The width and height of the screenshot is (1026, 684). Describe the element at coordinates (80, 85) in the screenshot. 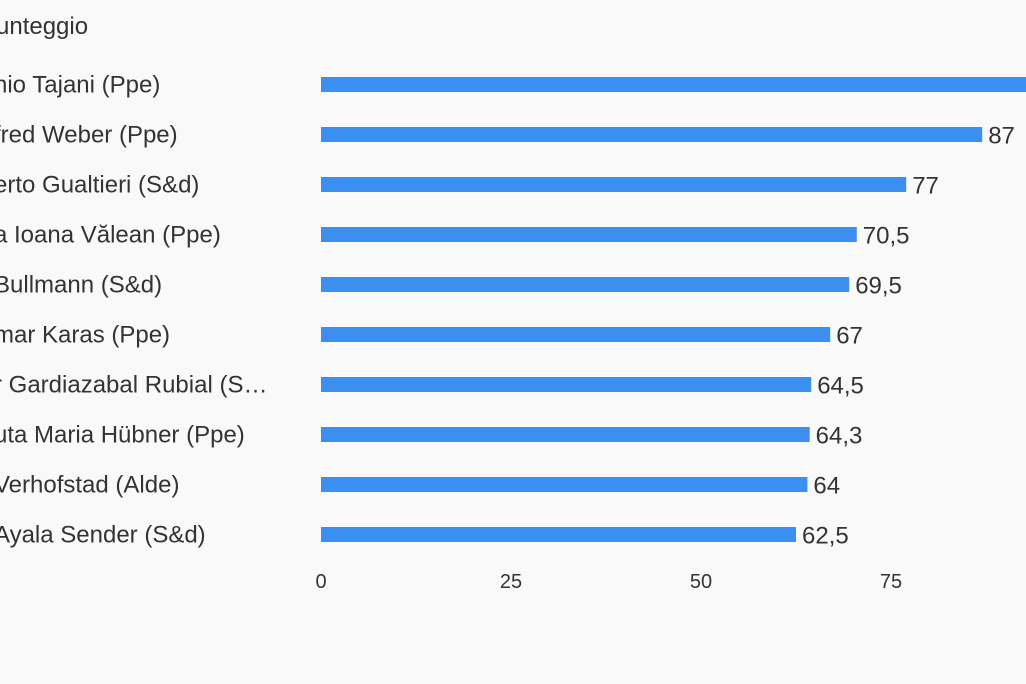

I see `category-label: nio Tajani (Ppe)` at that location.